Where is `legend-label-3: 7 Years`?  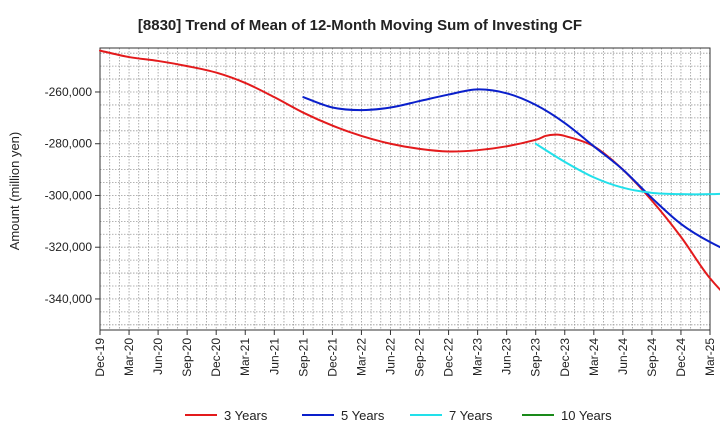
legend-label-3: 7 Years is located at coordinates (471, 415).